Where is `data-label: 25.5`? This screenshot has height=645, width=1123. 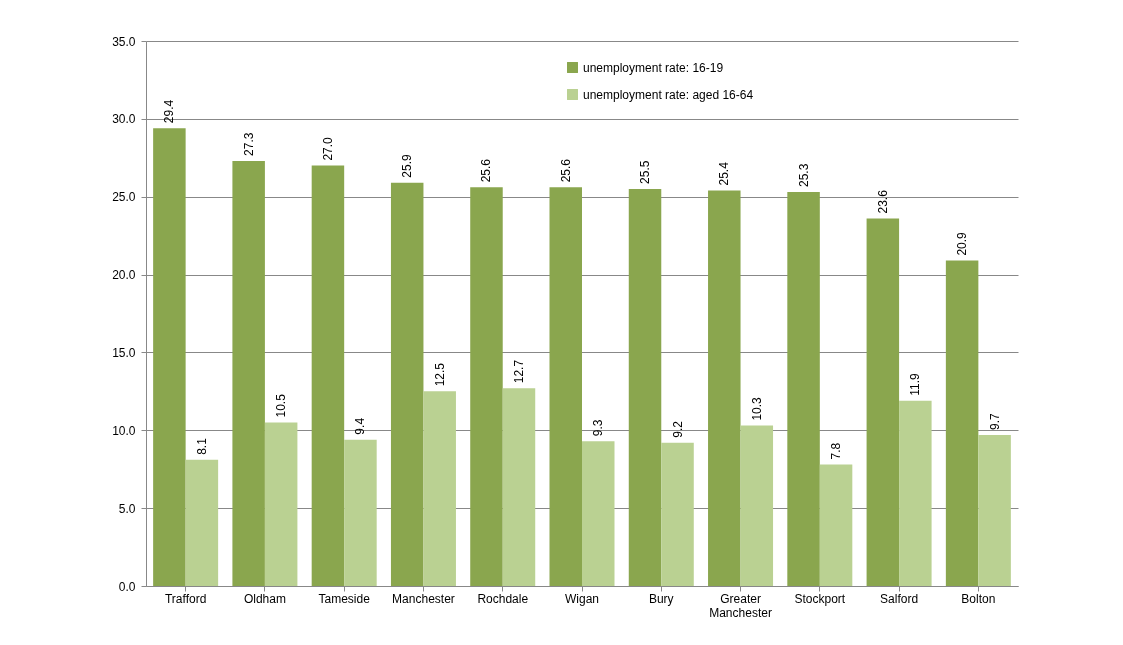 data-label: 25.5 is located at coordinates (645, 172).